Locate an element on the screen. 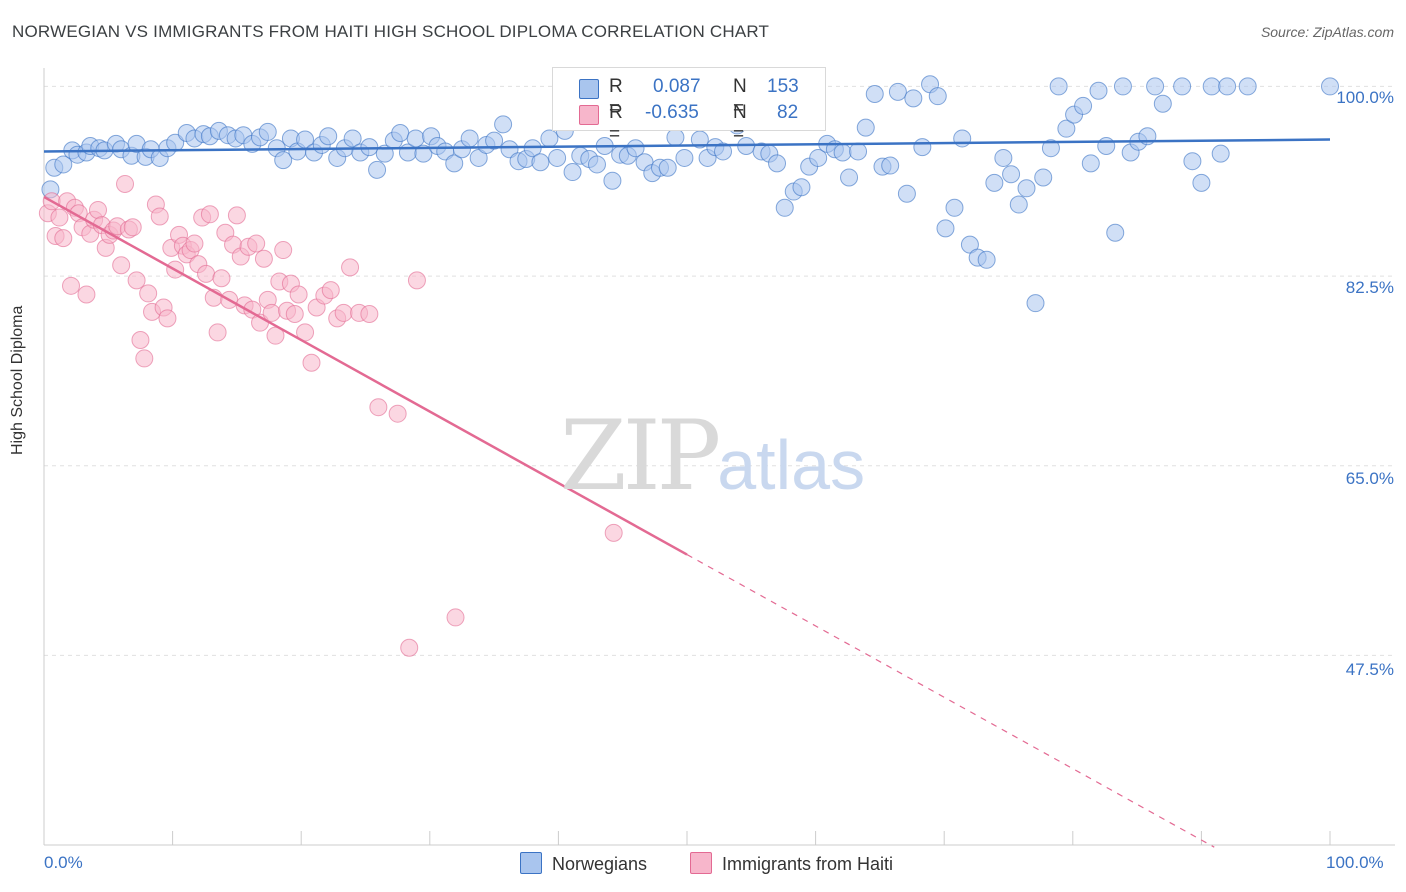  legend-swatch-blue is located at coordinates (531, 863).